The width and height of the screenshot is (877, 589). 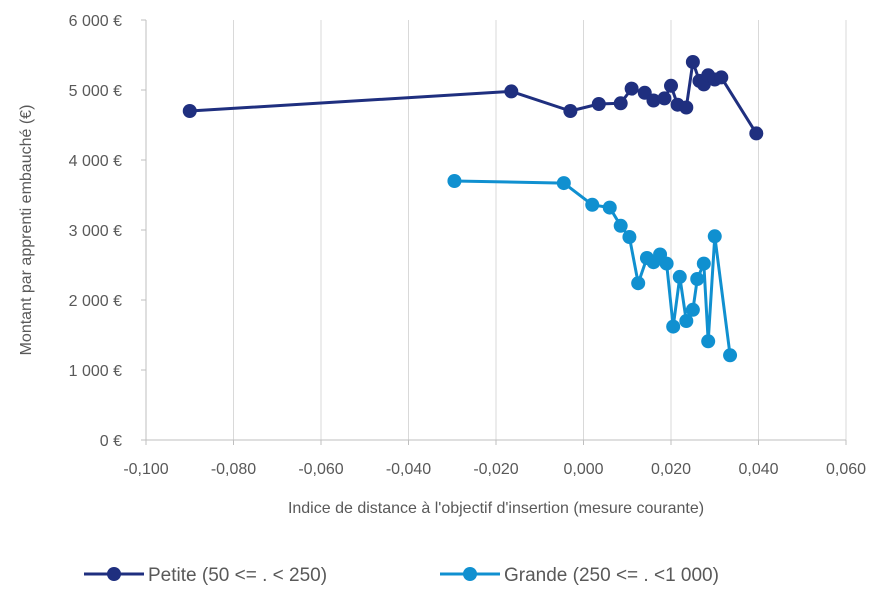 What do you see at coordinates (111, 441) in the screenshot?
I see `y-tick-label: 0 €` at bounding box center [111, 441].